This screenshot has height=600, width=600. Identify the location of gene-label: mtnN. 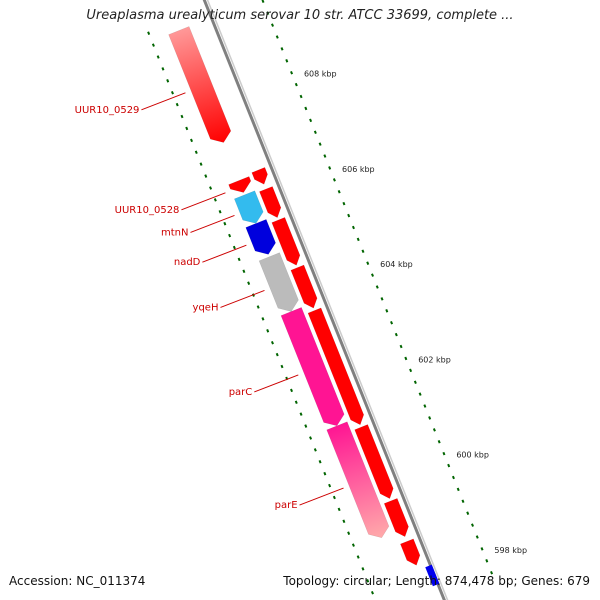
(174, 232).